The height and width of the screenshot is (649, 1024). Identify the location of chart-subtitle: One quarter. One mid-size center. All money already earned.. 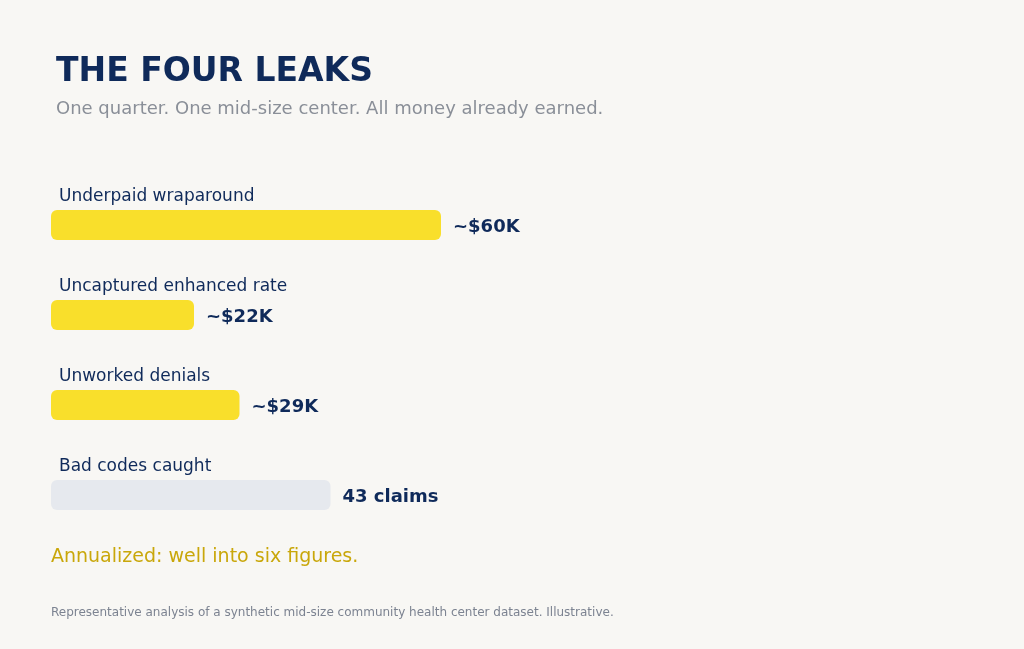
(330, 107).